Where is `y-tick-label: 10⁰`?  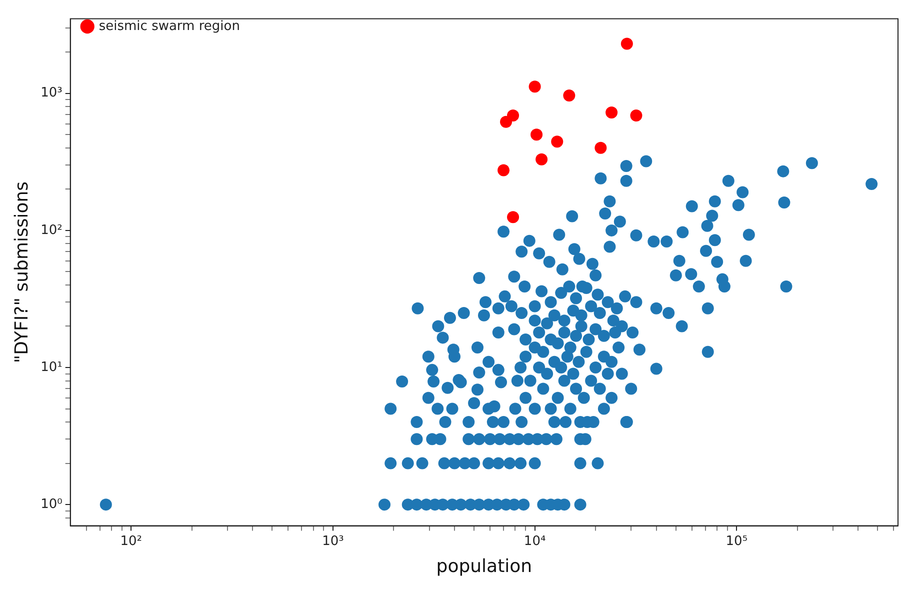
y-tick-label: 10⁰ is located at coordinates (51, 504).